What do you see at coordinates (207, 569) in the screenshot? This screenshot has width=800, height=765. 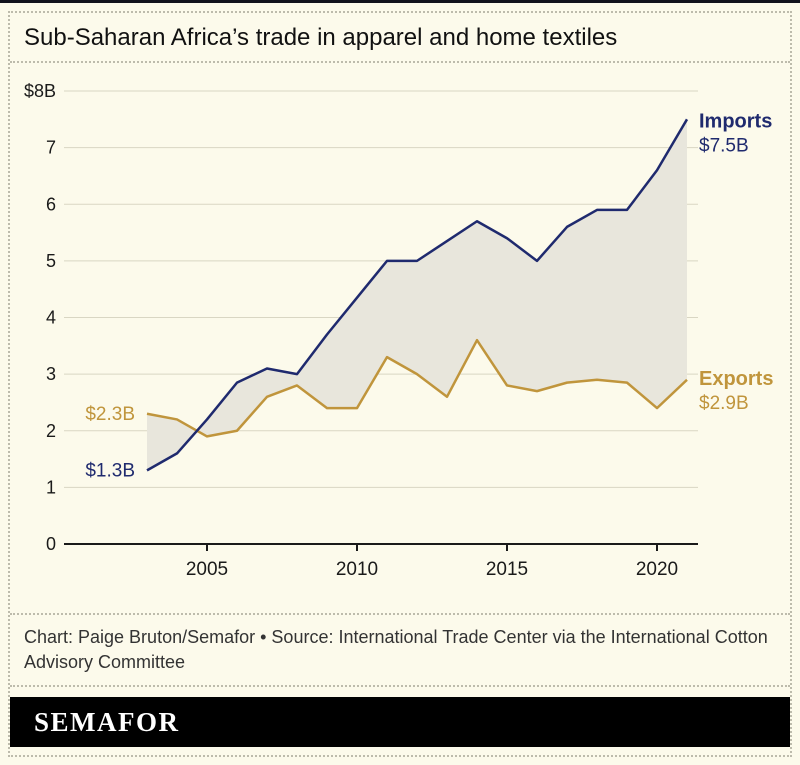 I see `svg-text: 2005` at bounding box center [207, 569].